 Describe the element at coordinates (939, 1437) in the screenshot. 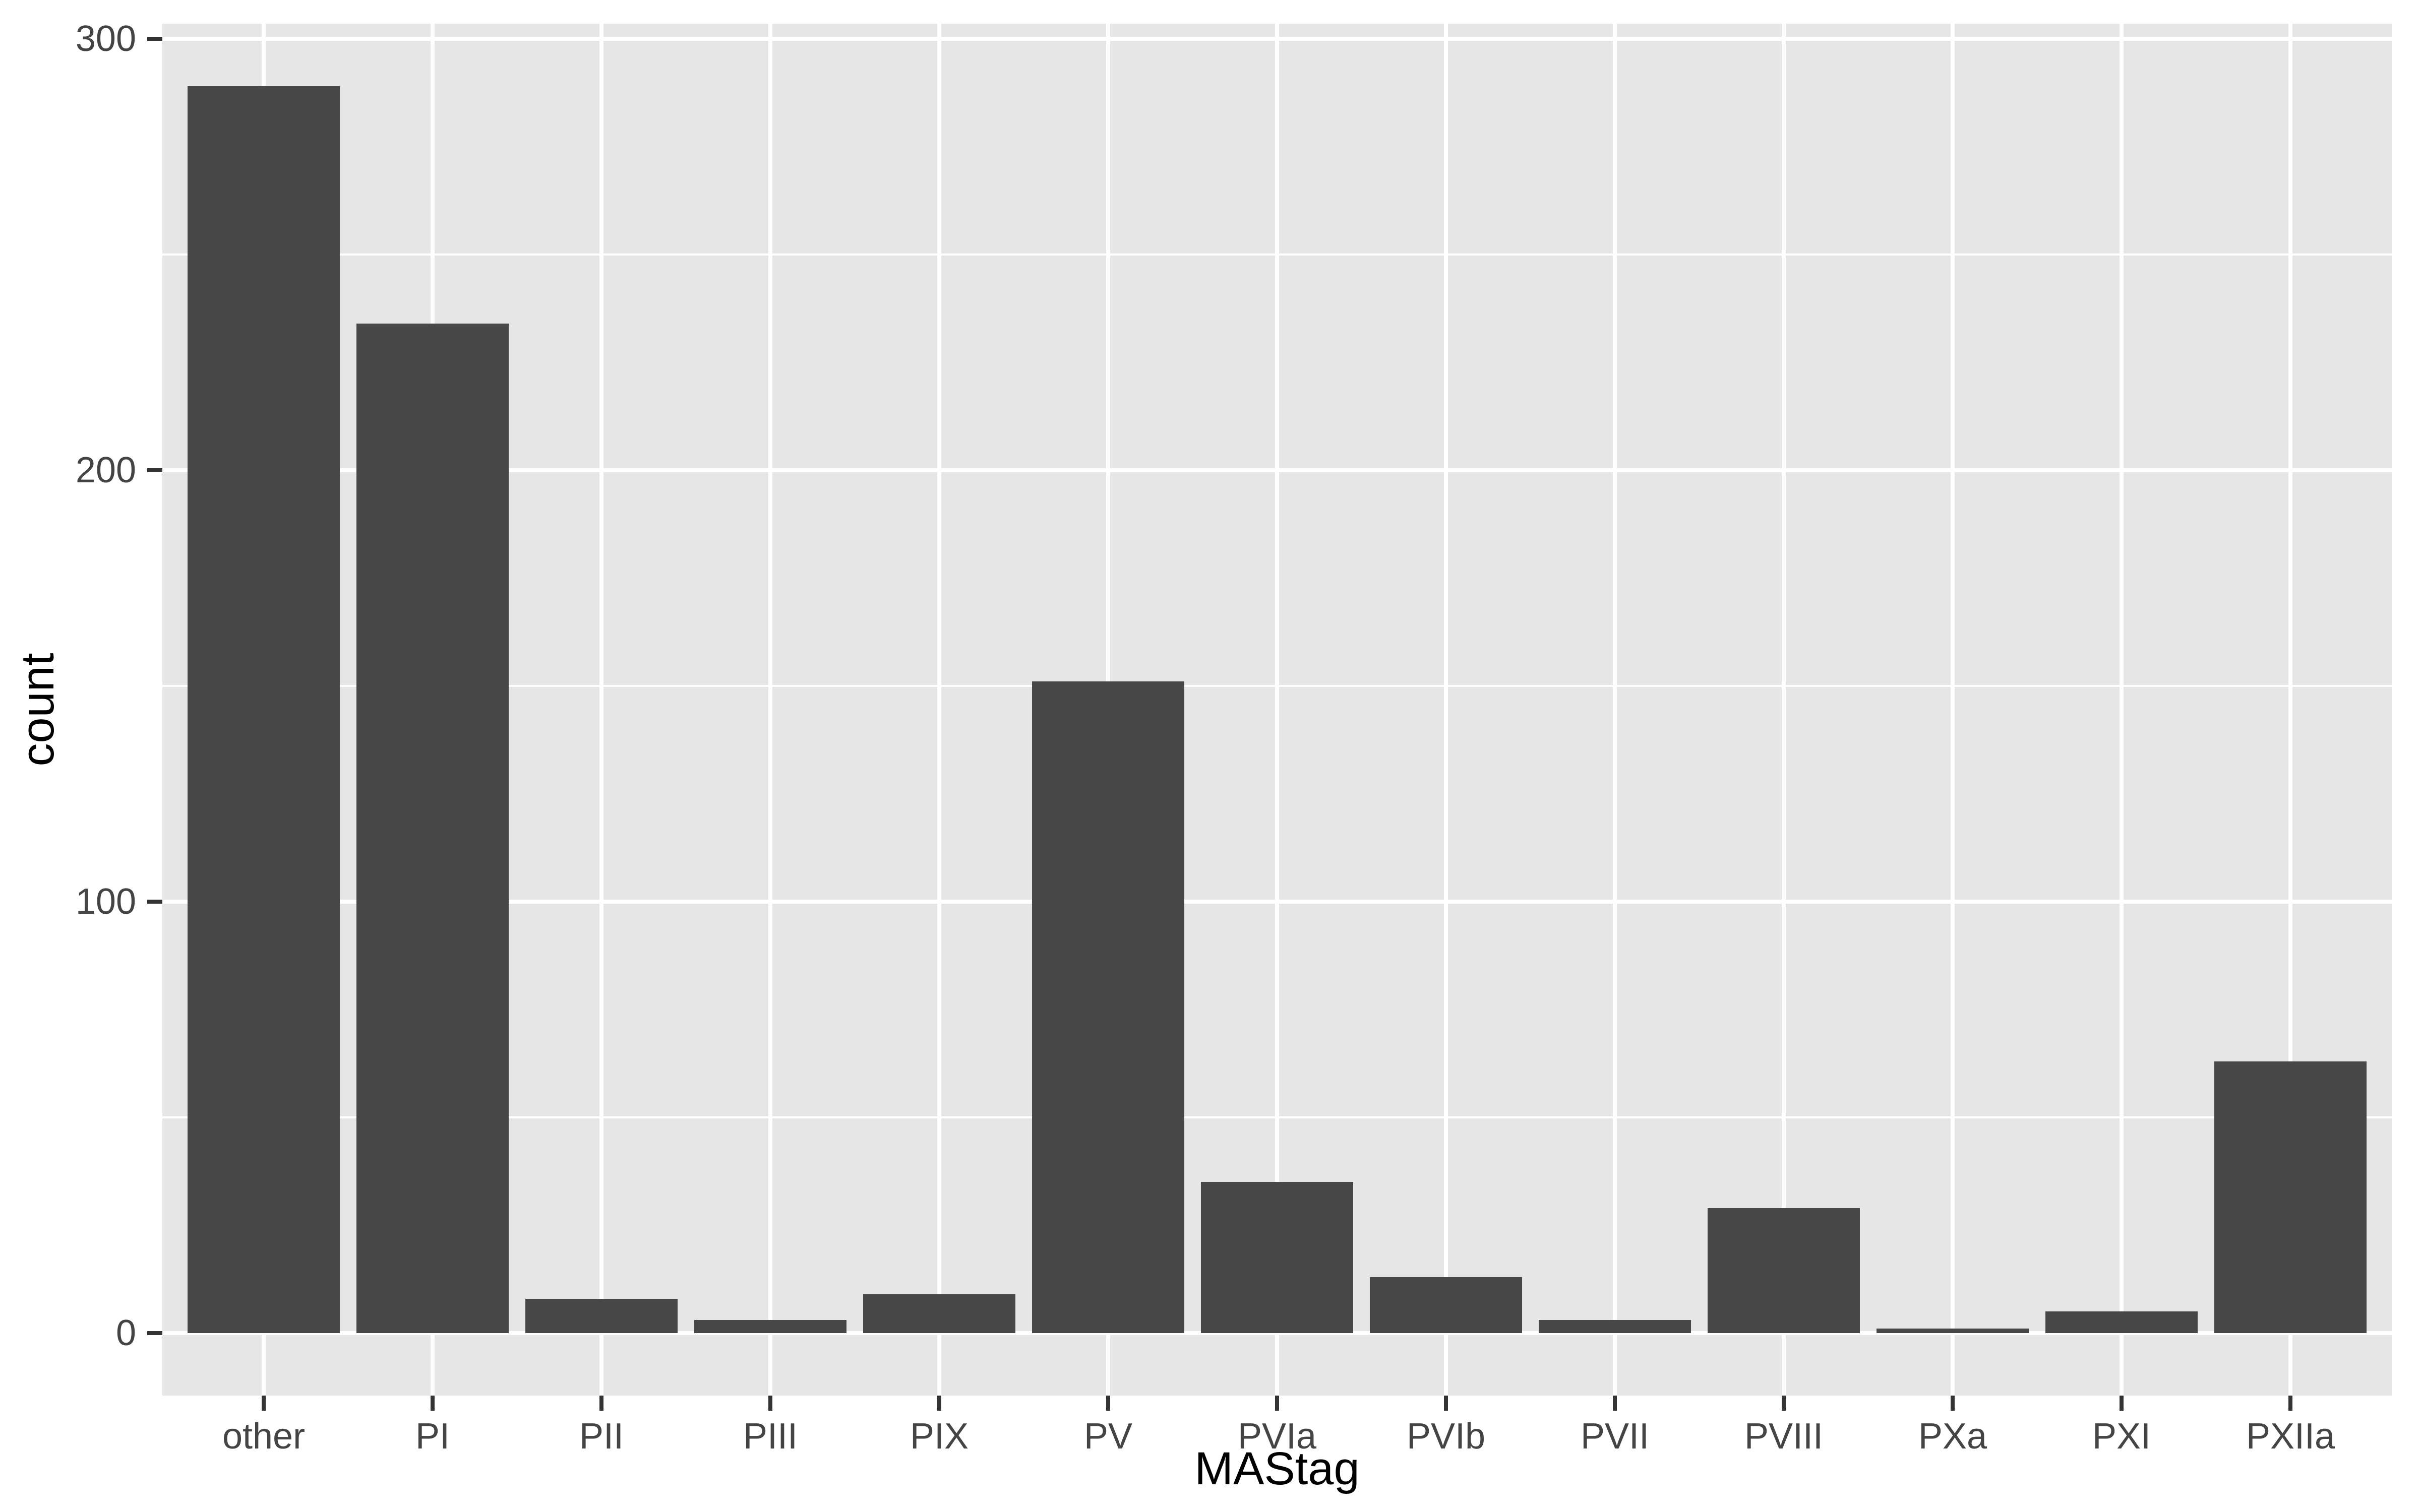

I see `x-tick-label-PIX: PIX` at that location.